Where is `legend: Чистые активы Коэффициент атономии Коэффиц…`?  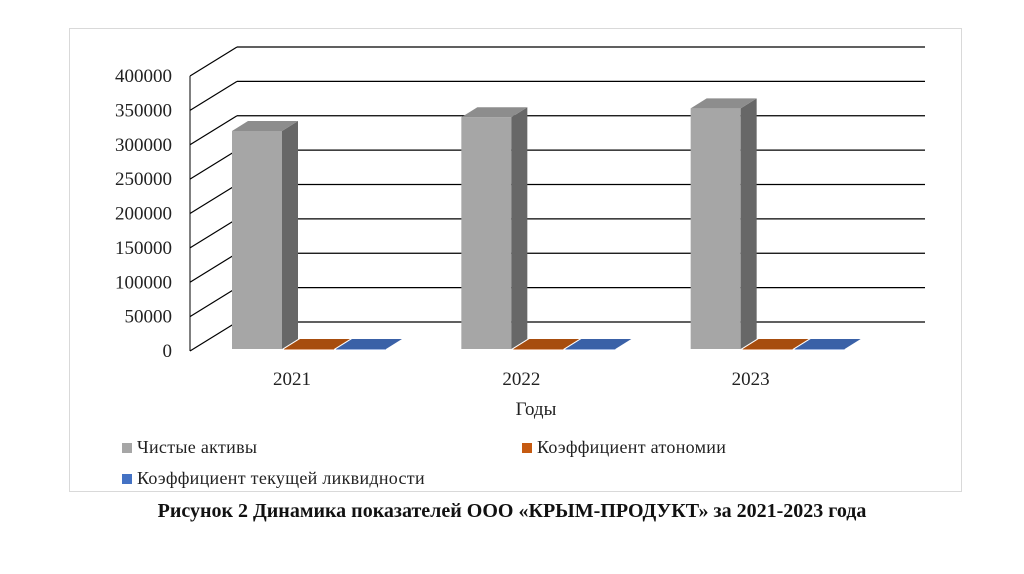 legend: Чистые активы Коэффициент атономии Коэффиц… is located at coordinates (424, 462).